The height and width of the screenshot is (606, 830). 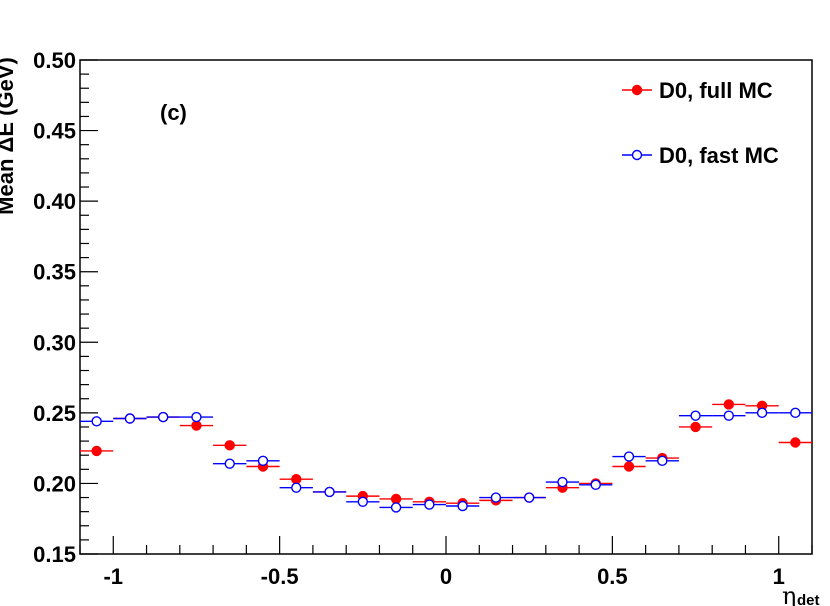 I want to click on legend: D0, full MC D0, fast MC, so click(x=700, y=123).